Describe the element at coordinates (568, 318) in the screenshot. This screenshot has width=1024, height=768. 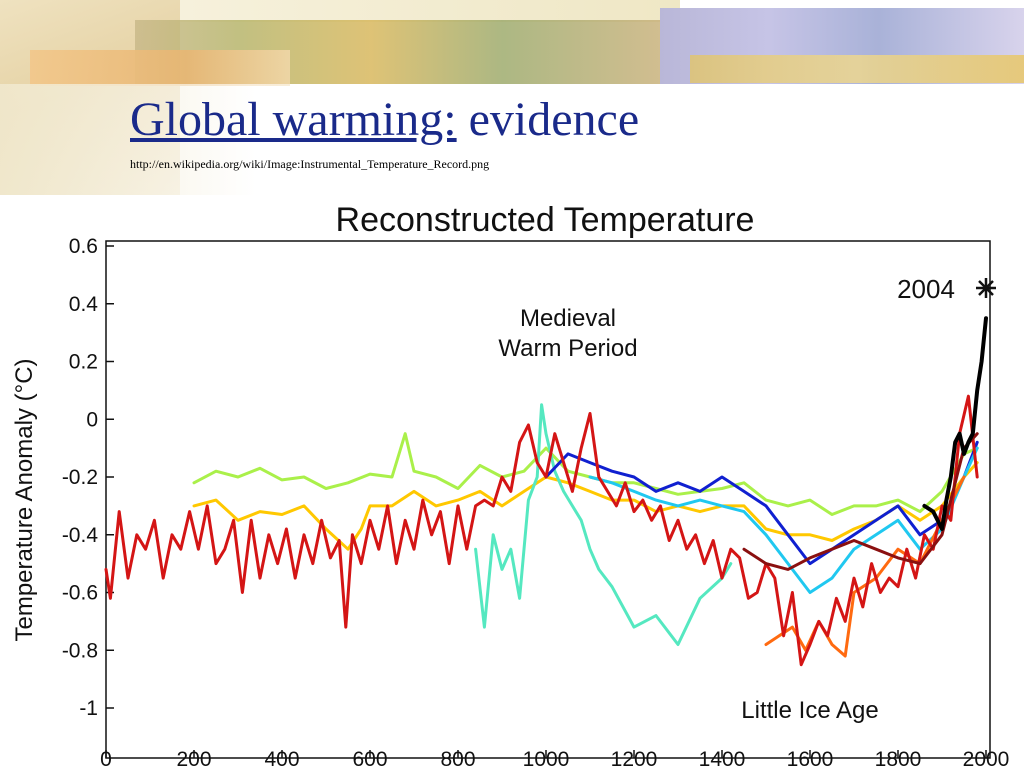
I see `annotation-medieval-1: Medieval` at that location.